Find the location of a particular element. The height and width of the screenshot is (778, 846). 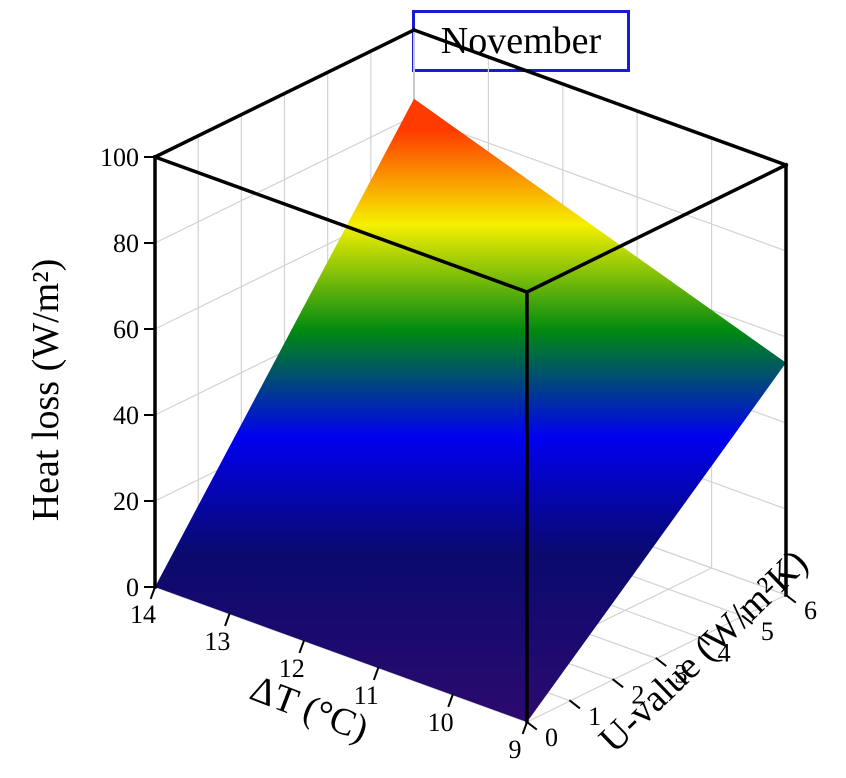

x-tick-label: 11 is located at coordinates (366, 695).